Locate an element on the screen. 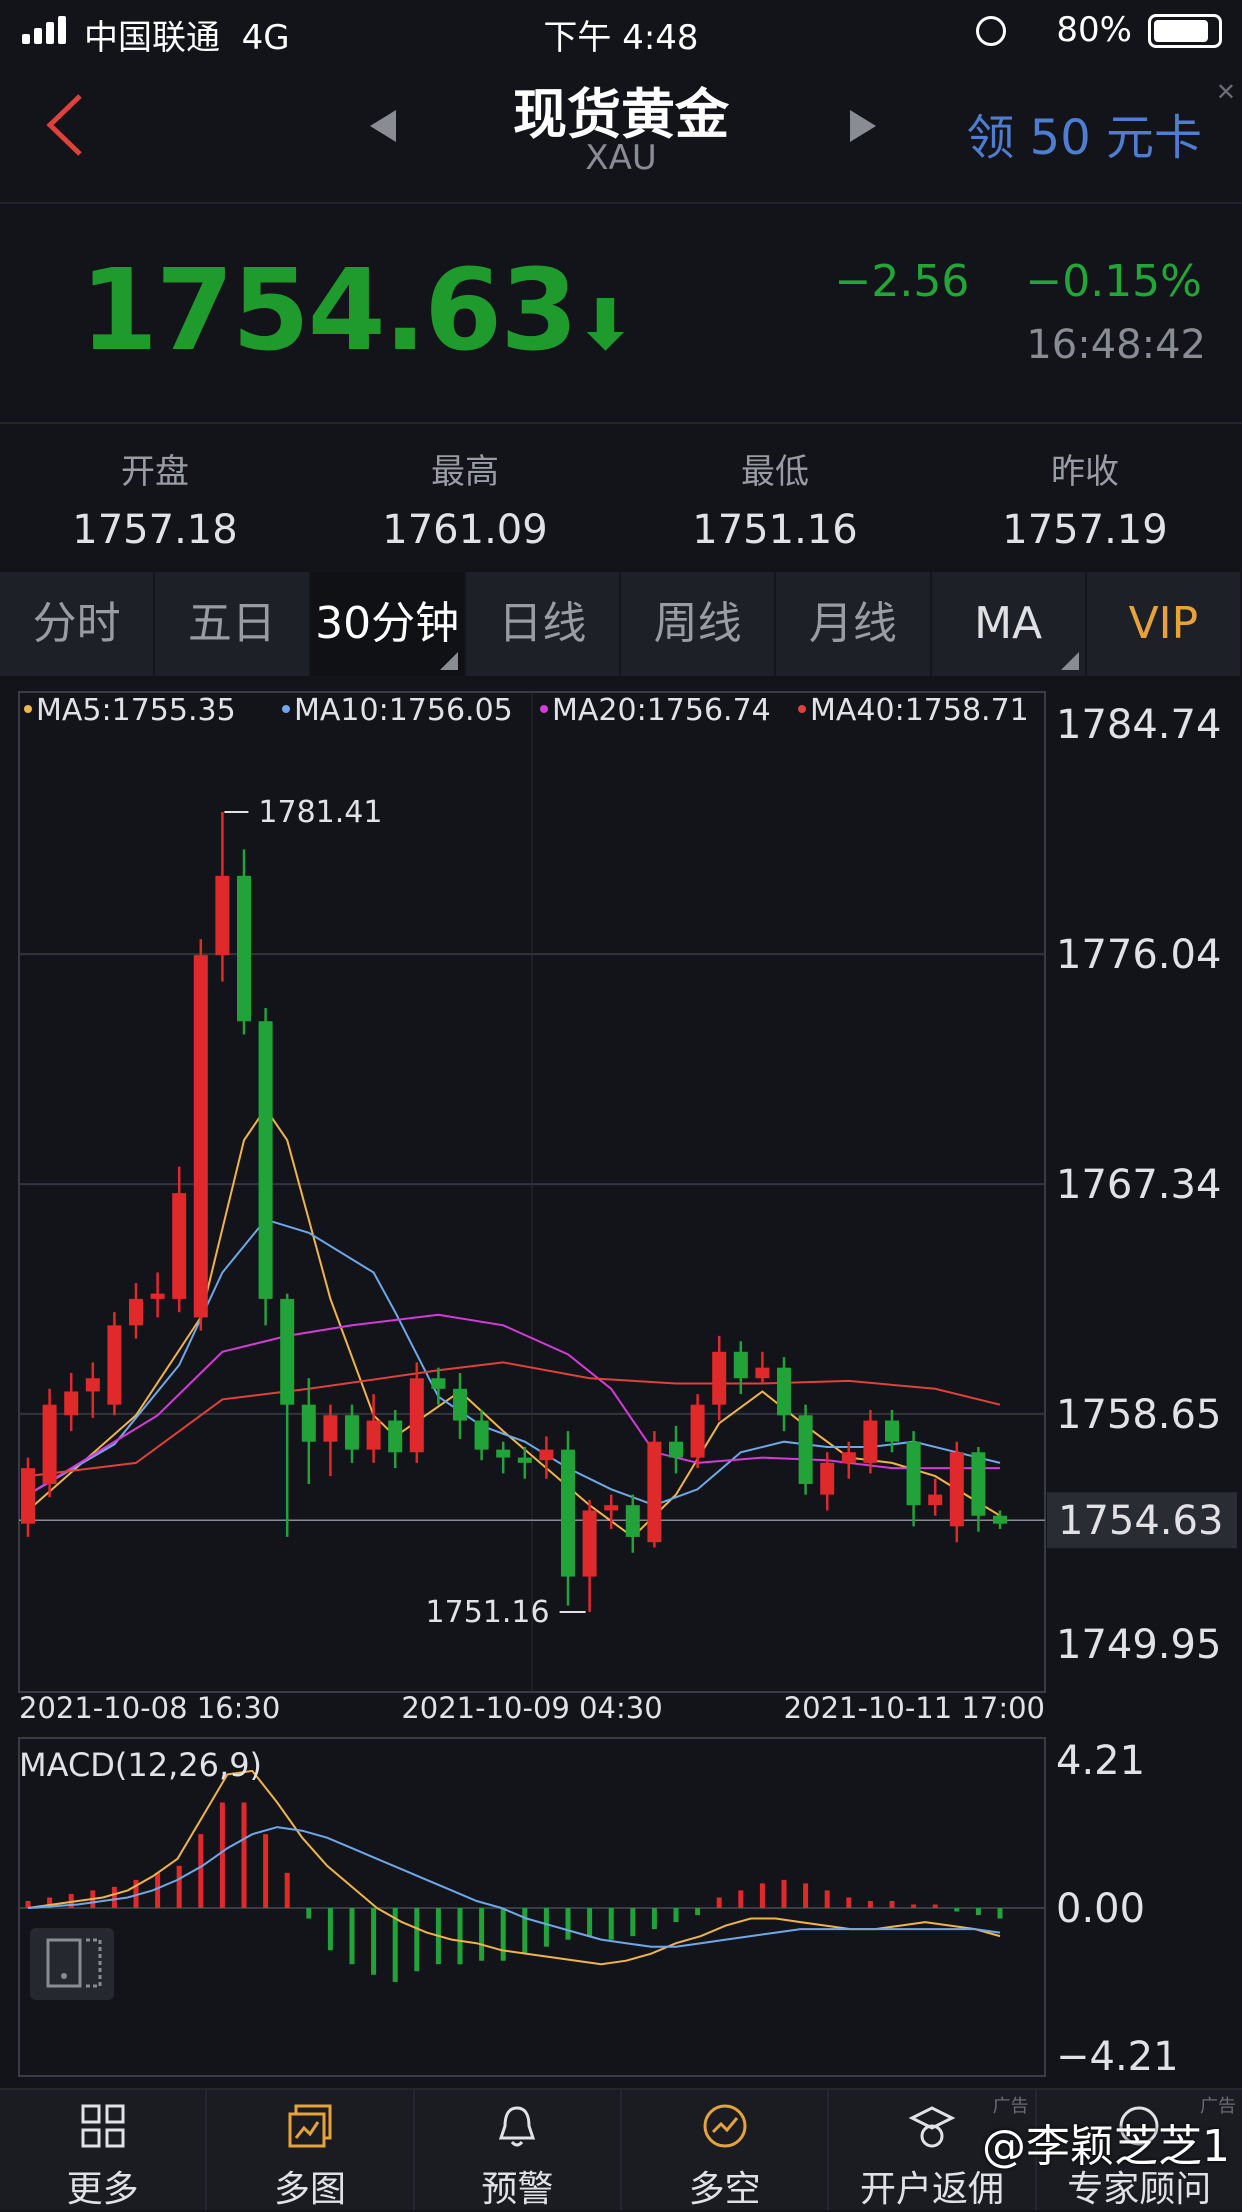 This screenshot has width=1242, height=2212. ma-line-ma20 is located at coordinates (513, 1404).